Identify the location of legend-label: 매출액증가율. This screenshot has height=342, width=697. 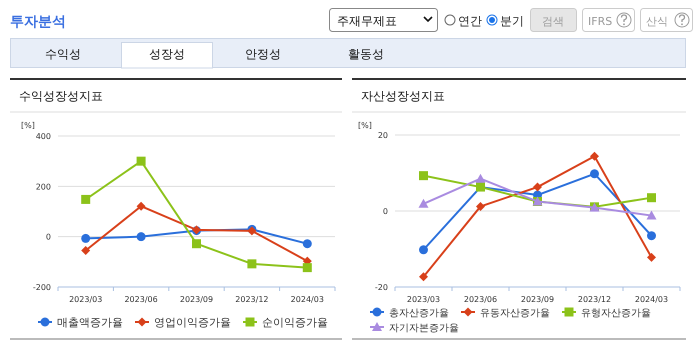
(90, 322).